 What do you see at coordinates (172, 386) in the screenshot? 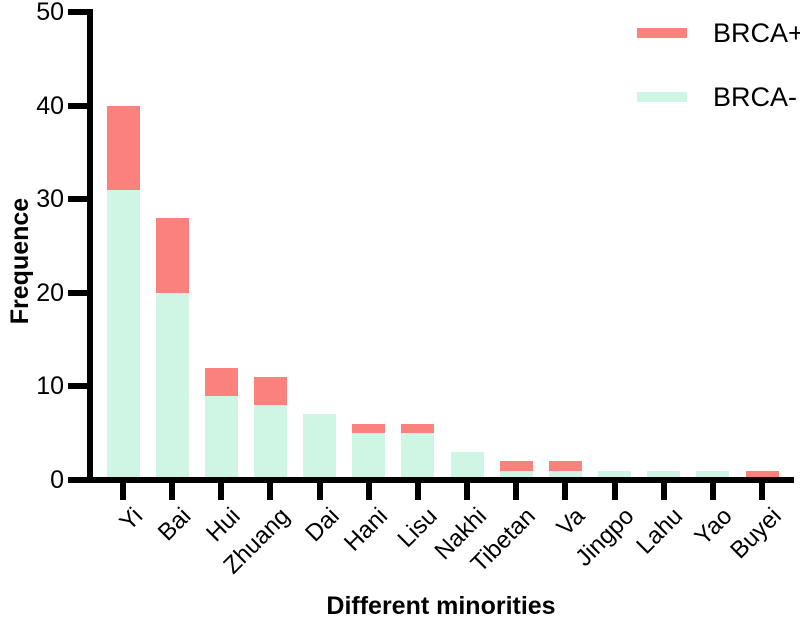
I see `bar-segment-brca-neg-bai` at bounding box center [172, 386].